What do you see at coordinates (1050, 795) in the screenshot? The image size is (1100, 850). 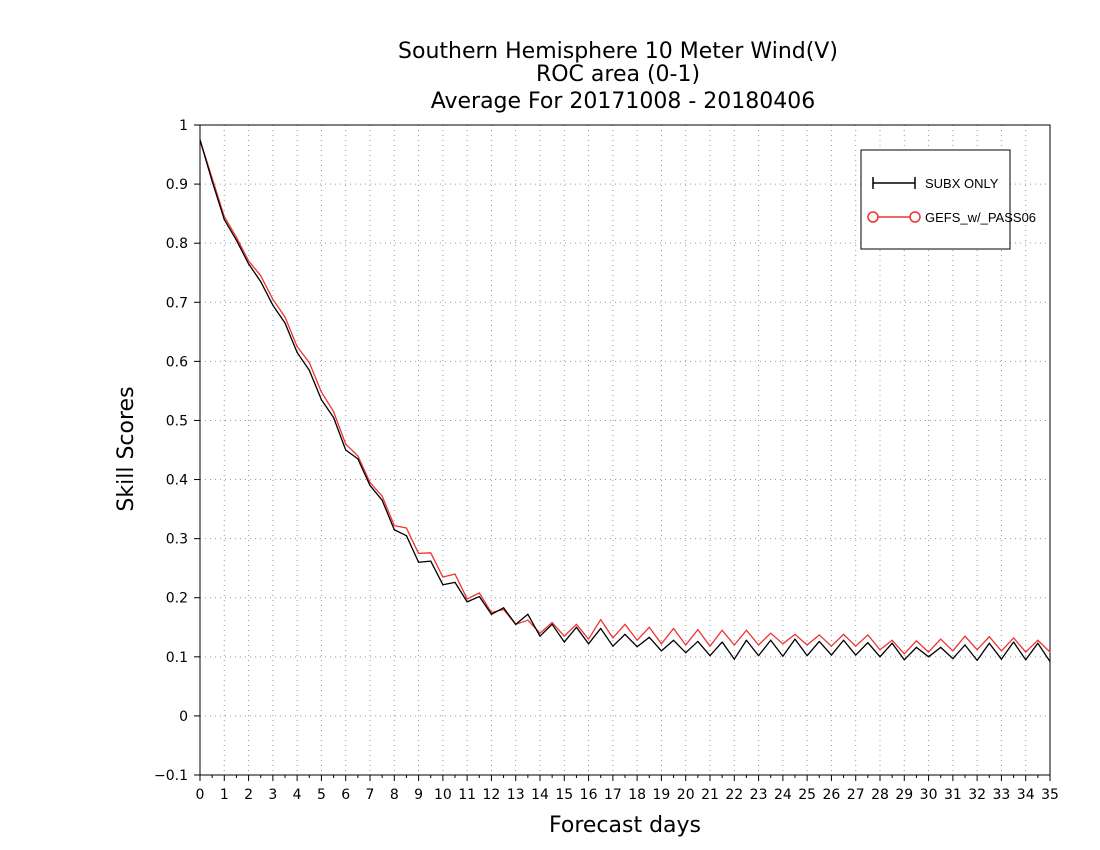 I see `x-tick-label-35: 35` at bounding box center [1050, 795].